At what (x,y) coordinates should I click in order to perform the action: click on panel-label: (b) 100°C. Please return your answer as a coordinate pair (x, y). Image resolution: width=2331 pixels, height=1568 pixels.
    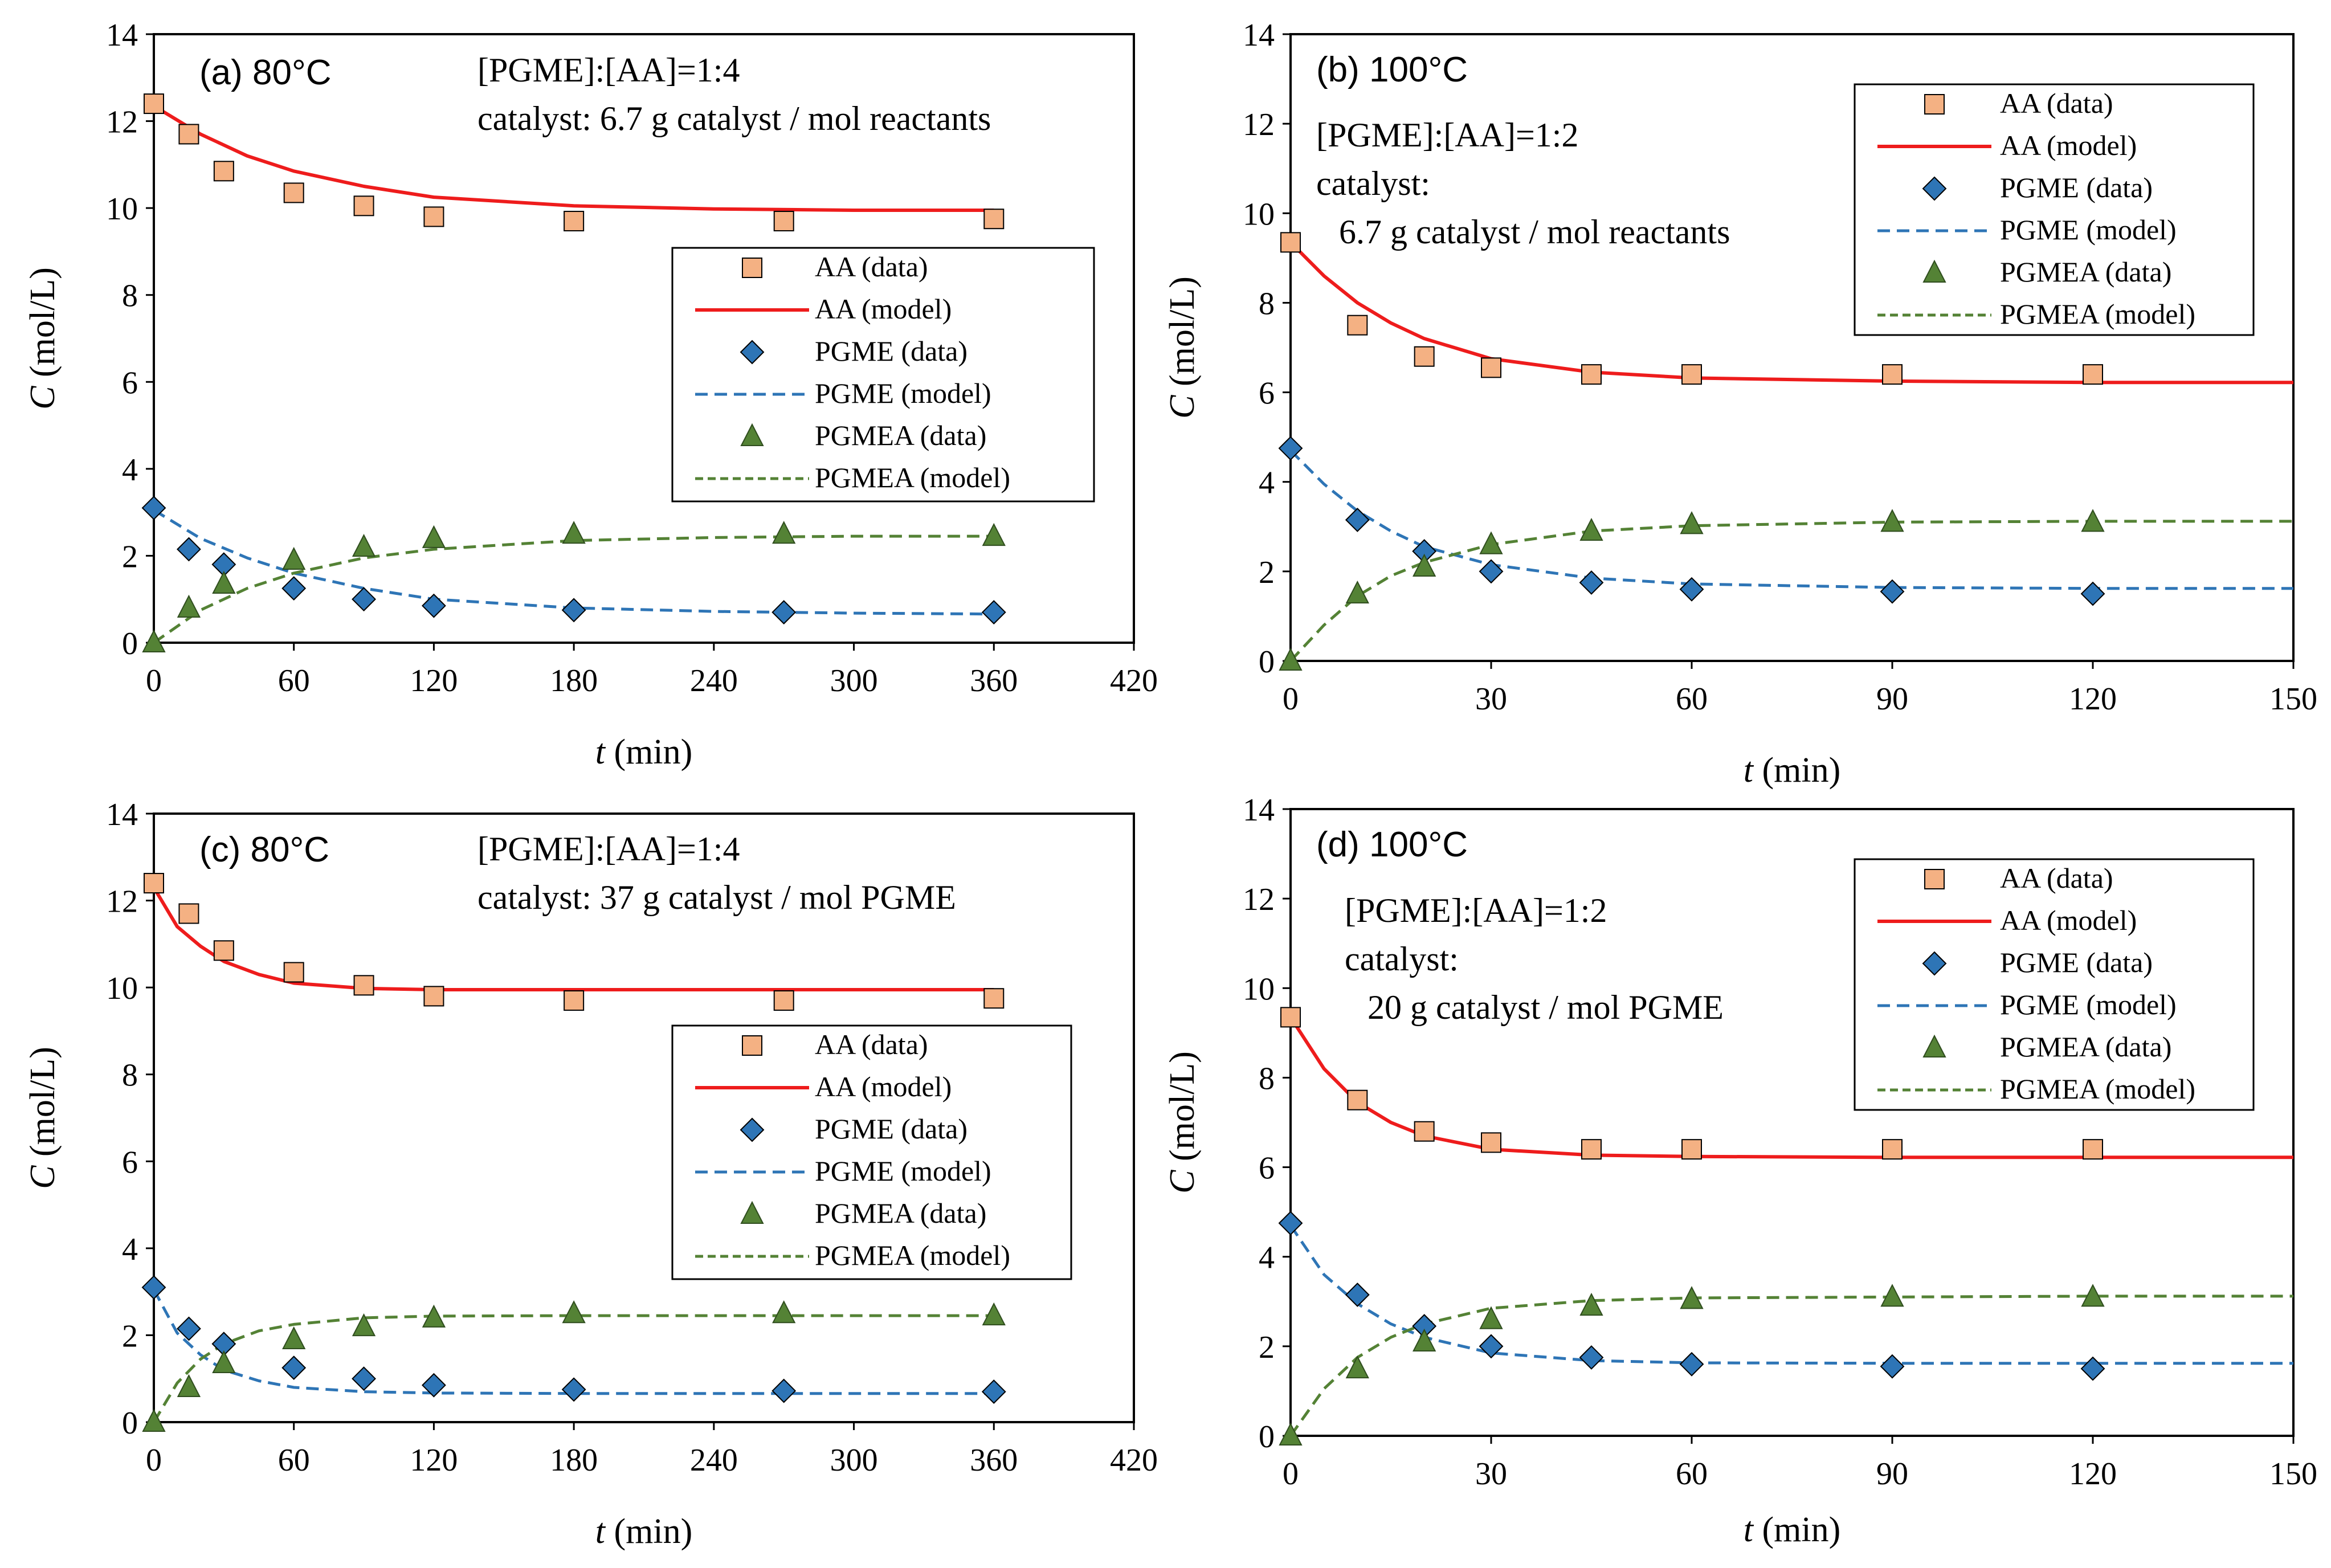
    Looking at the image, I should click on (1392, 69).